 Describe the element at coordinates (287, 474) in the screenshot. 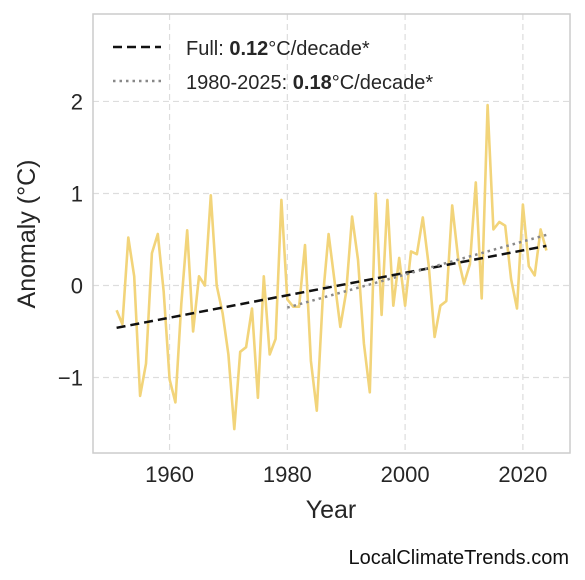

I see `x-tick-label: 1980` at that location.